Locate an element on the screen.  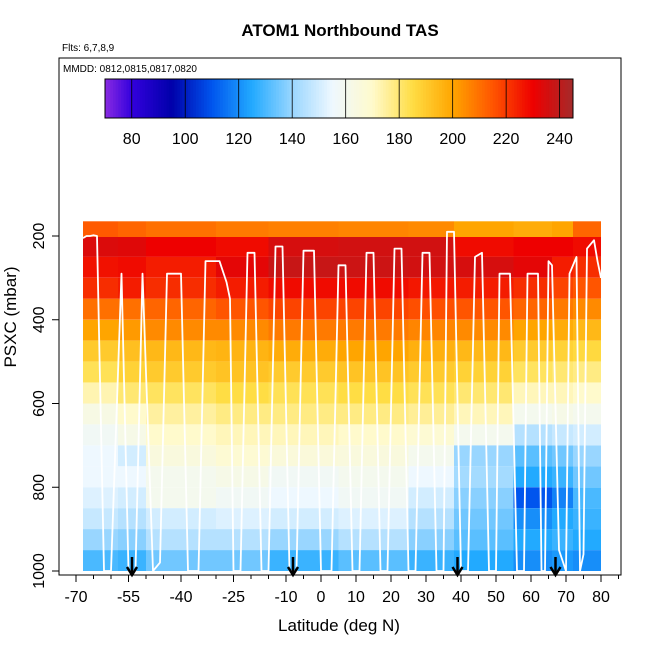
x-tick-label: 80 is located at coordinates (601, 597).